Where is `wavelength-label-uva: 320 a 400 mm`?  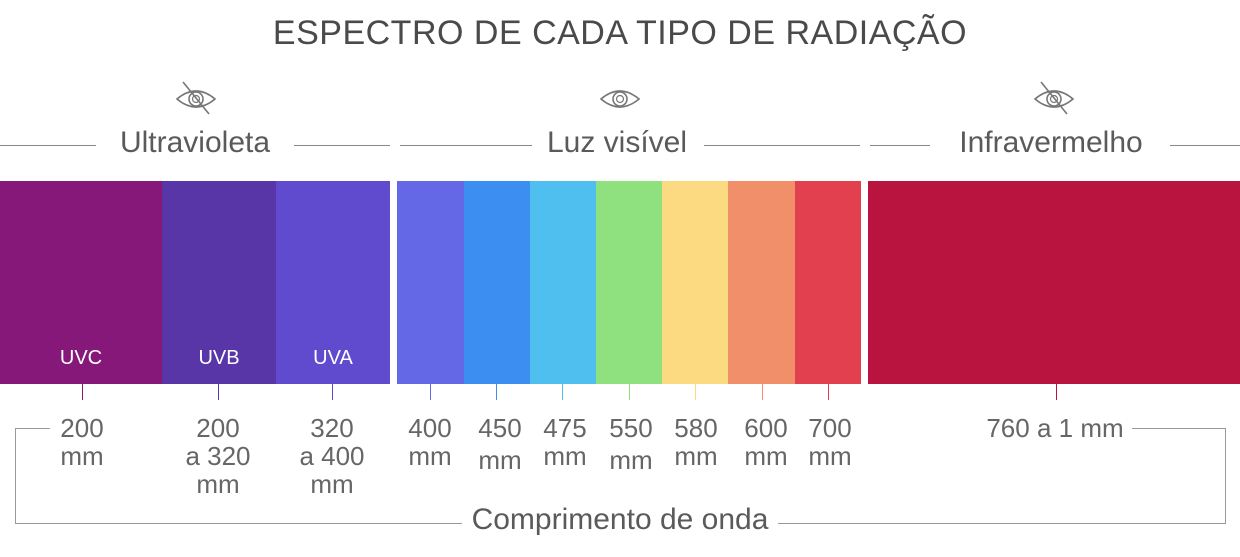
wavelength-label-uva: 320 a 400 mm is located at coordinates (332, 456).